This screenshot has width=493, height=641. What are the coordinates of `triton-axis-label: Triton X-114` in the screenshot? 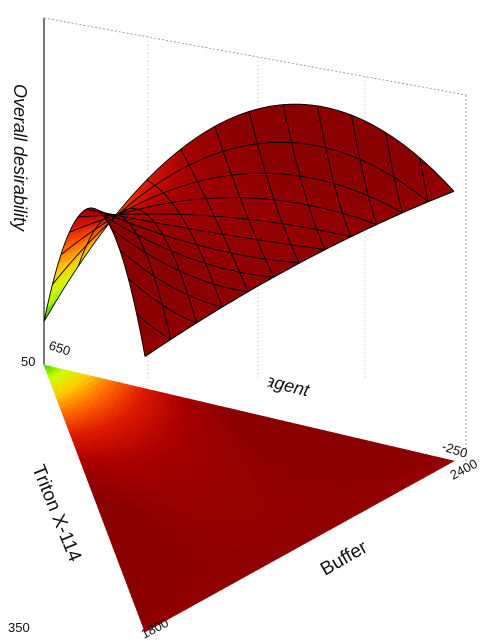 It's located at (56, 513).